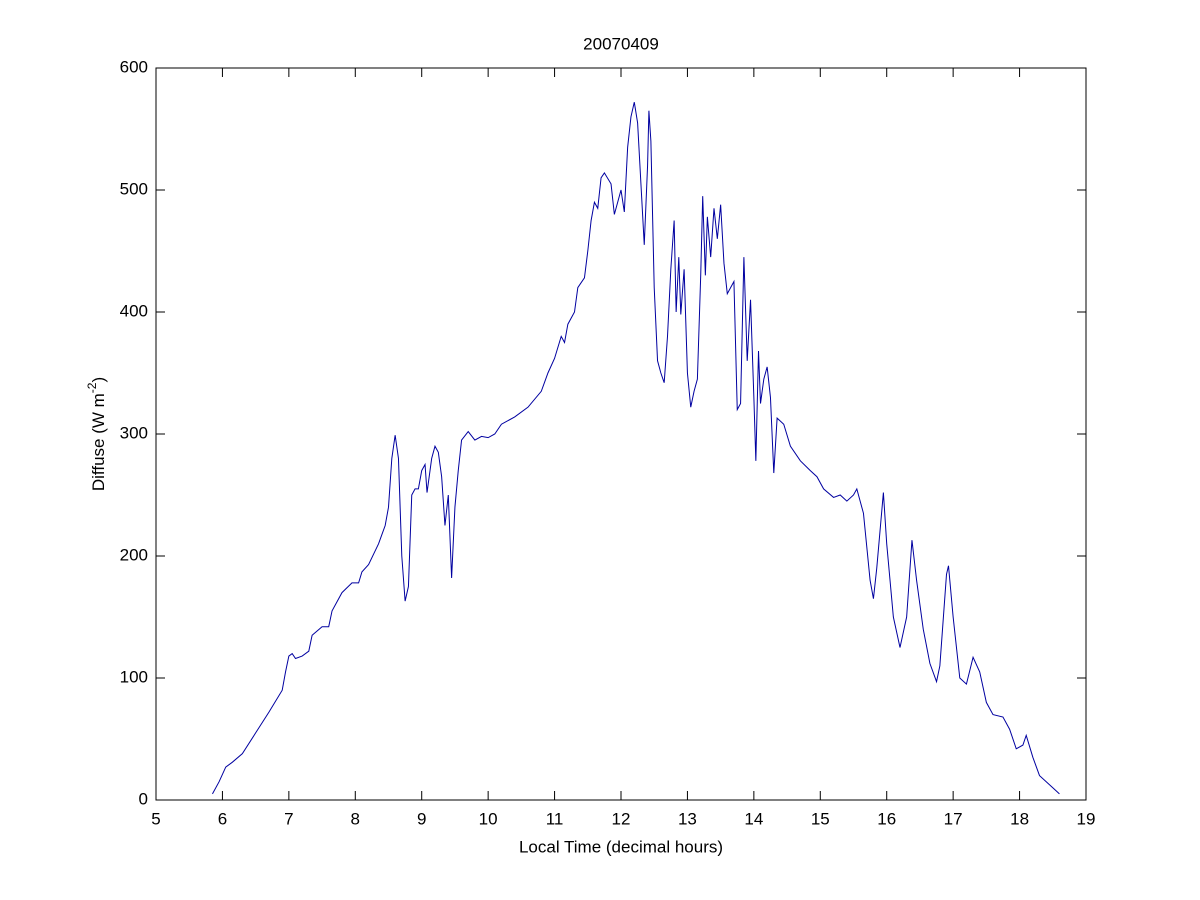 The height and width of the screenshot is (900, 1200). Describe the element at coordinates (1019, 818) in the screenshot. I see `x-tick-label: 18` at that location.